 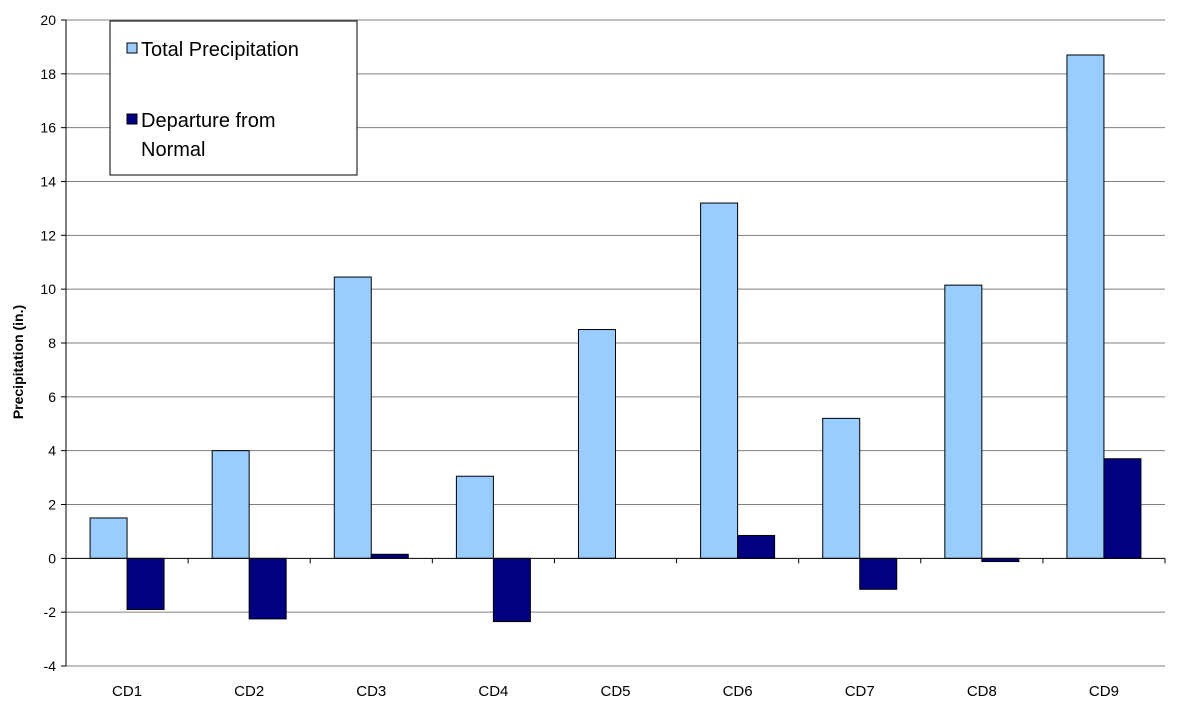 I want to click on legend-label-total: Total Precipitation, so click(x=220, y=50).